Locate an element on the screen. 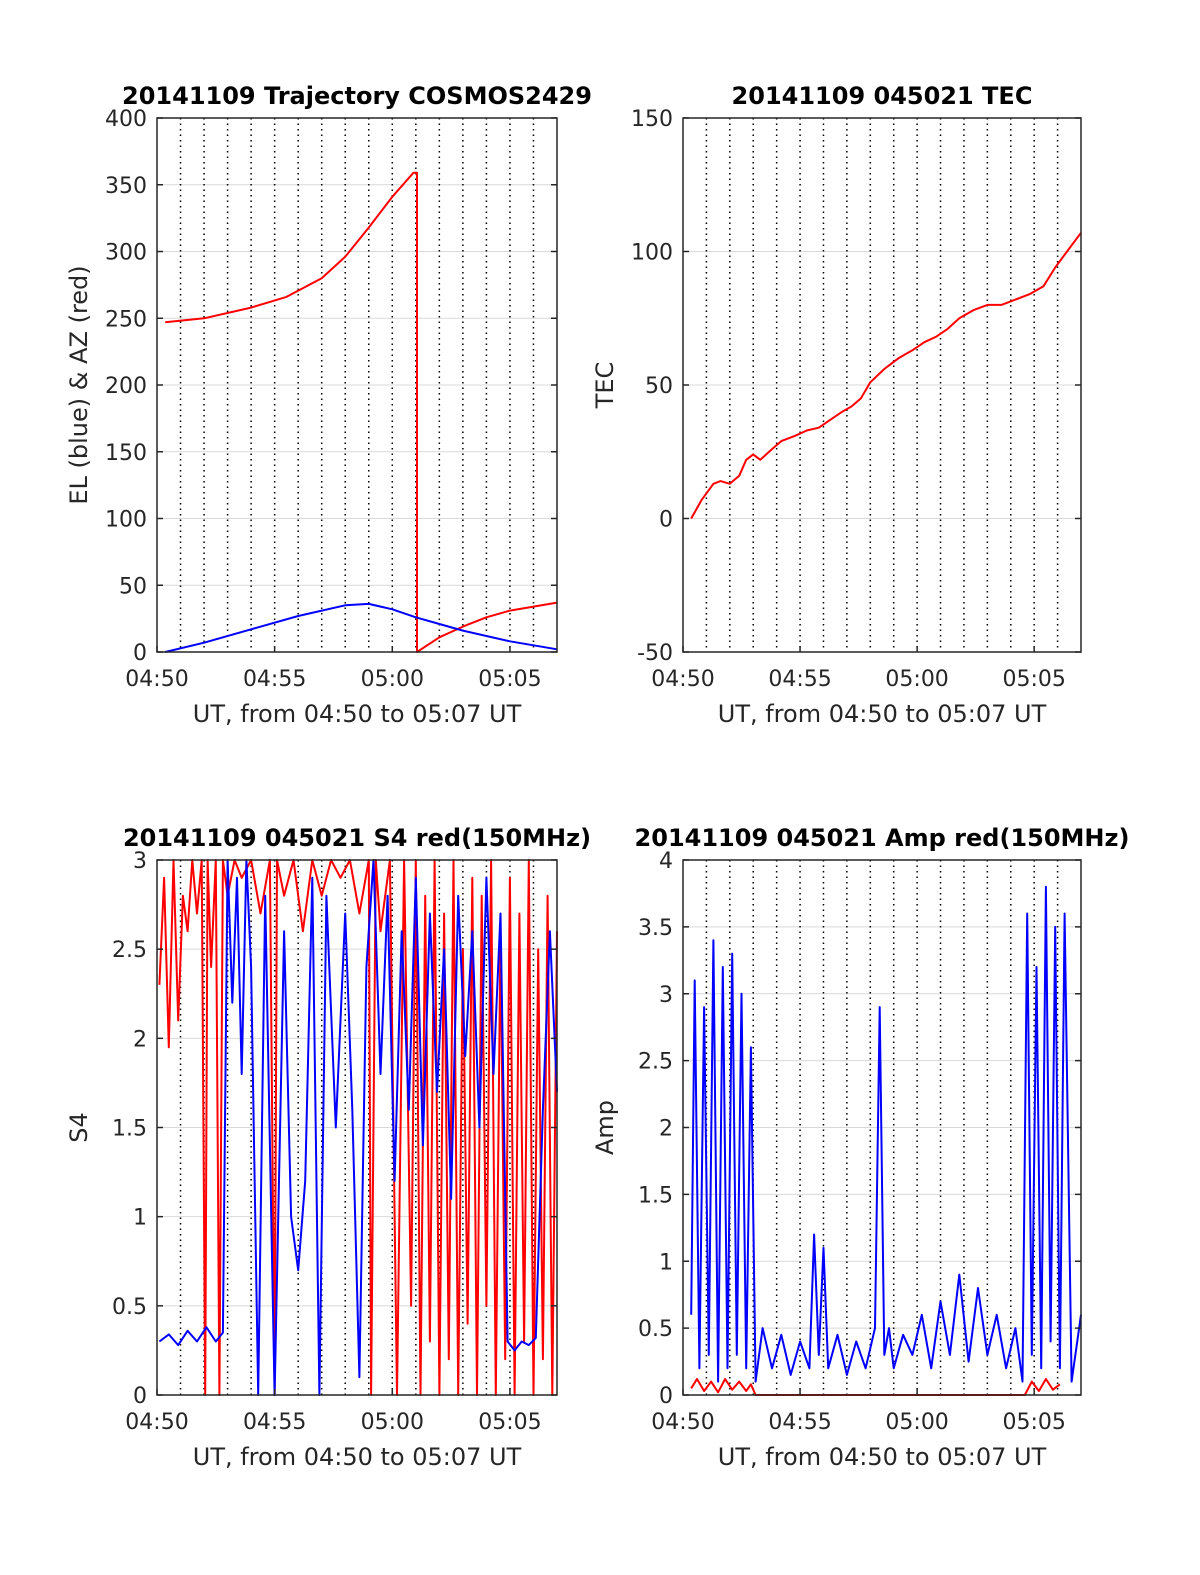 The width and height of the screenshot is (1200, 1575). y-tick-label: 250 is located at coordinates (126, 319).